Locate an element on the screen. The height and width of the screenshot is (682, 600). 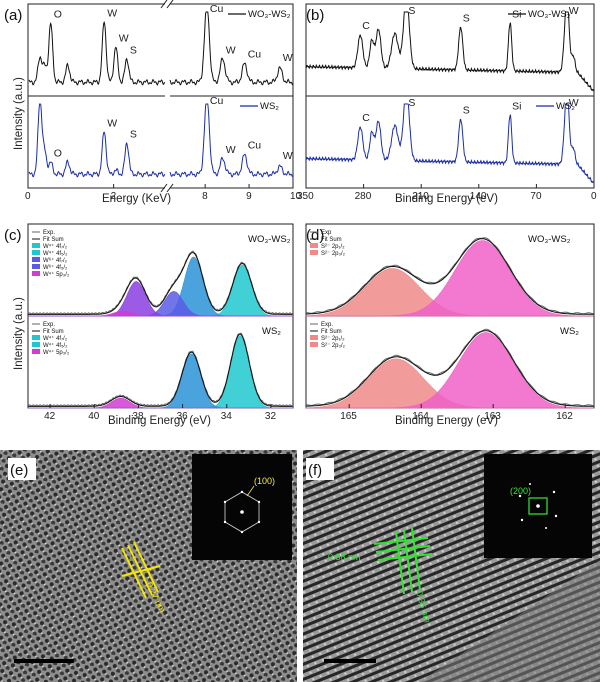
x-tick-label: 280 is located at coordinates (363, 196).